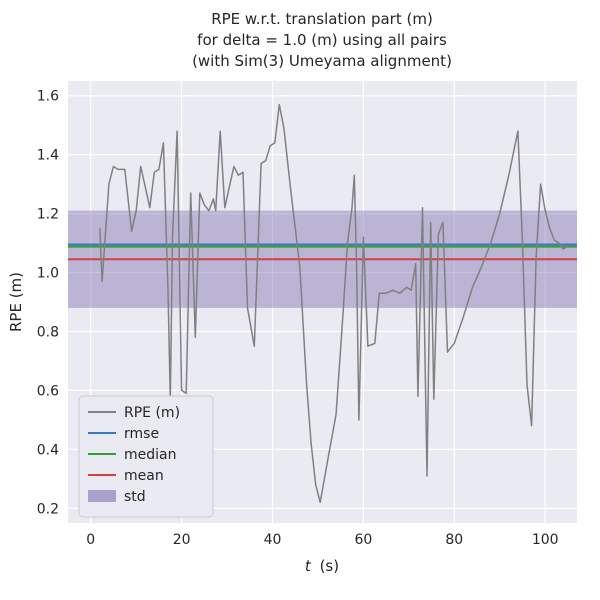  I want to click on title-line-1: RPE w.r.t. translation part (m), so click(322, 19).